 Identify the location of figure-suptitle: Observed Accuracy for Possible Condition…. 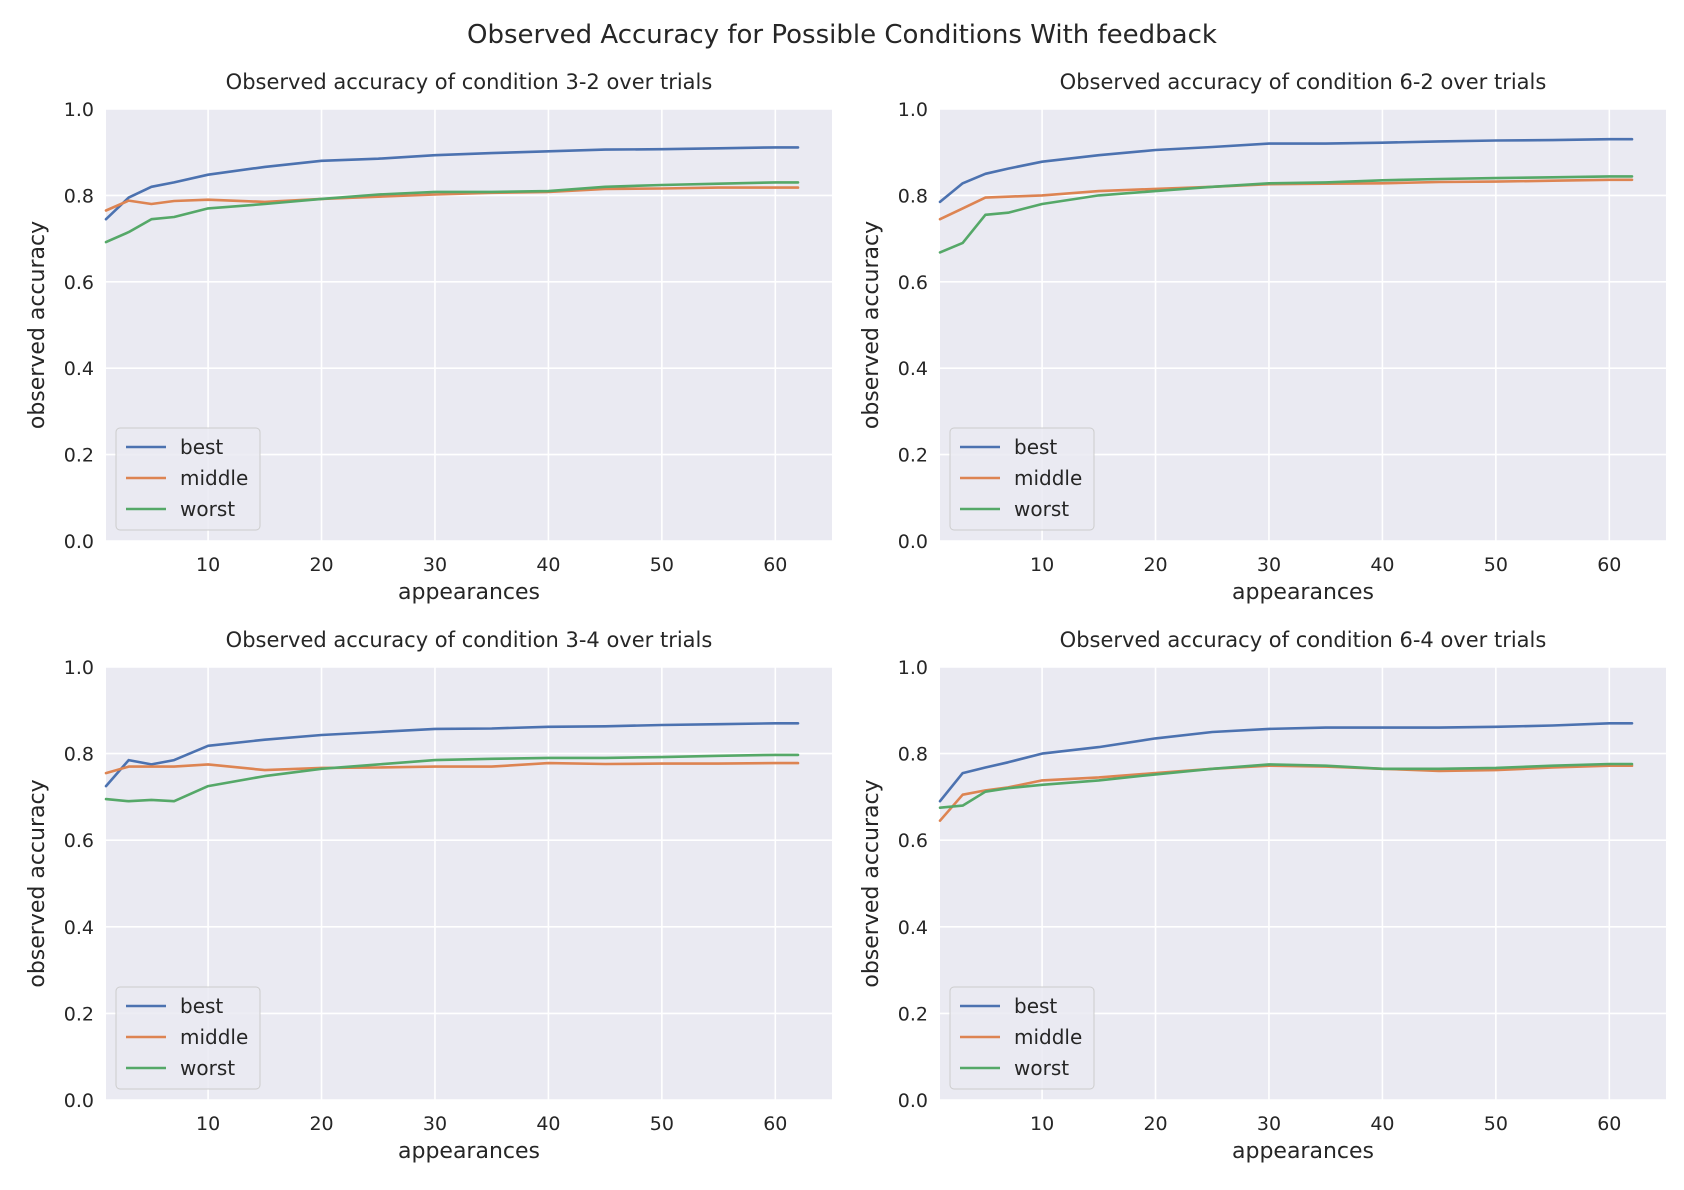
(842, 35).